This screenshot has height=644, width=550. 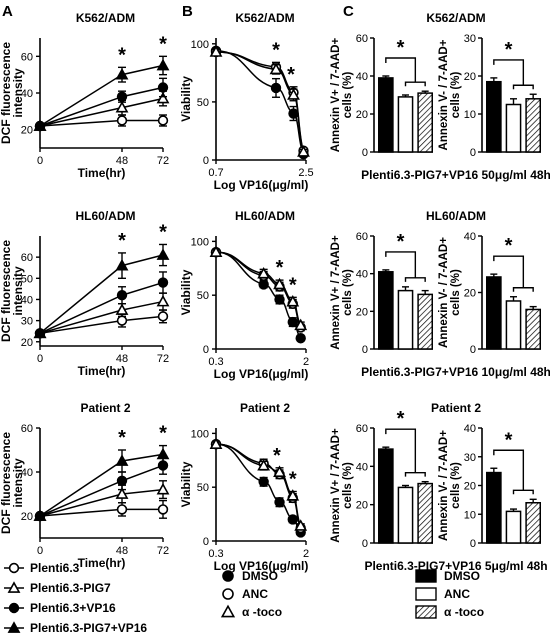 I want to click on series-plenti6-3-pig7, so click(x=101, y=110).